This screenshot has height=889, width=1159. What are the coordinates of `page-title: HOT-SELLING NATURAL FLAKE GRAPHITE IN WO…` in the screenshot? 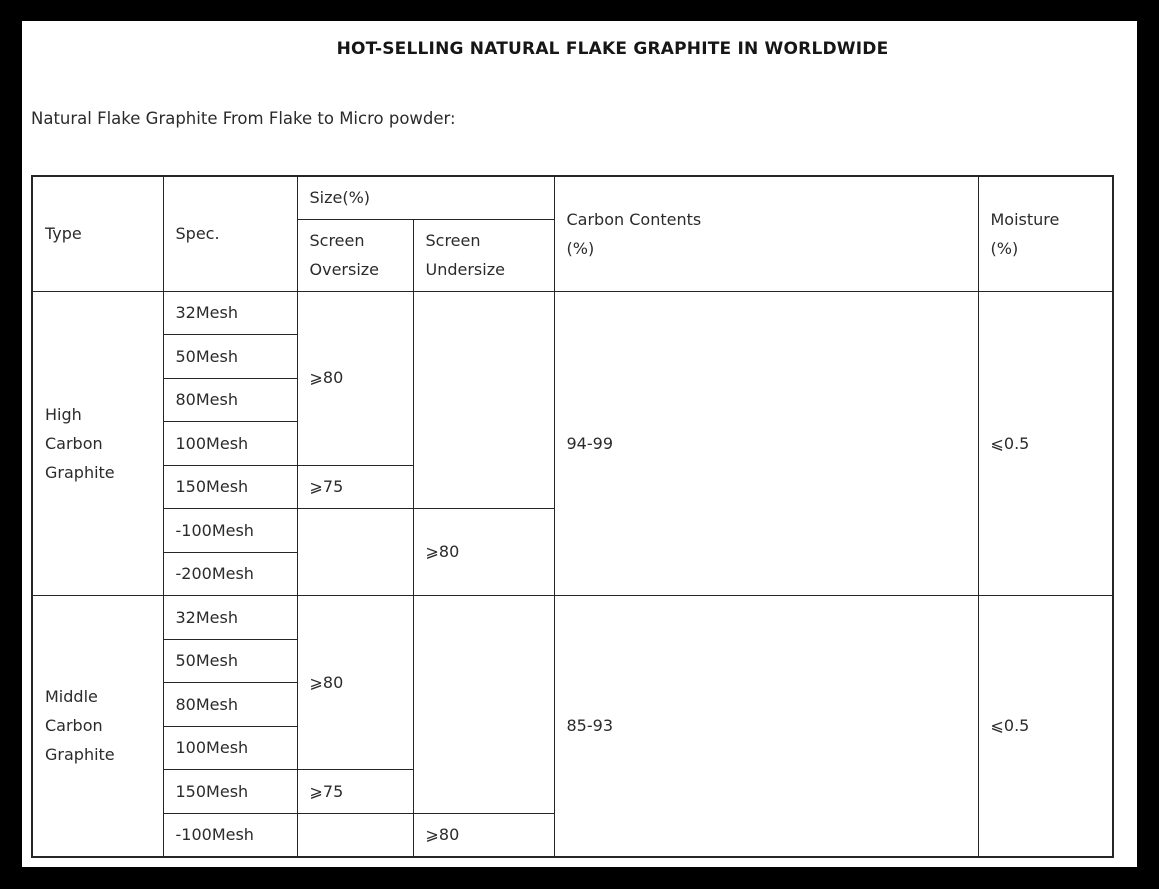 It's located at (612, 49).